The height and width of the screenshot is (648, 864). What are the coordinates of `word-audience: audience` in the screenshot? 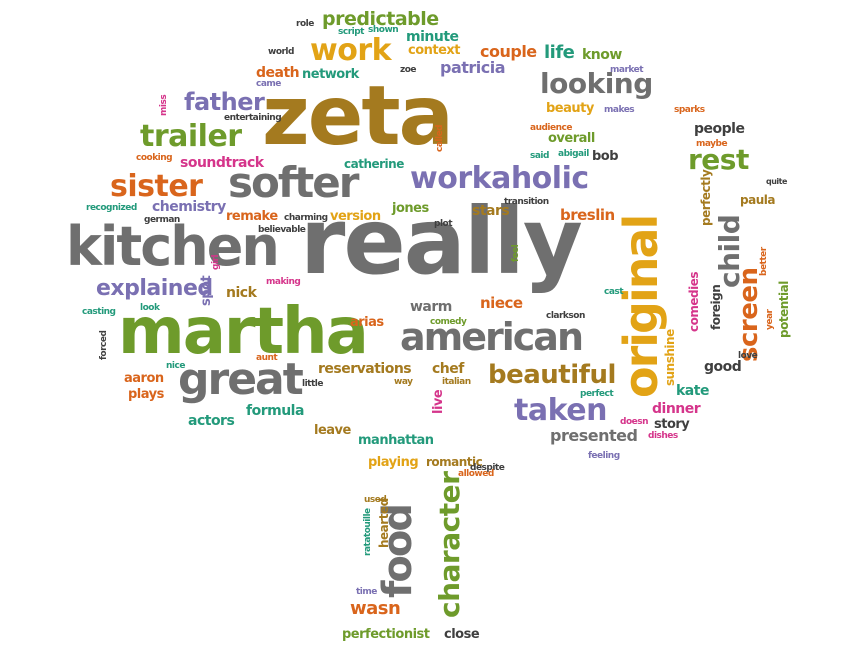 It's located at (551, 128).